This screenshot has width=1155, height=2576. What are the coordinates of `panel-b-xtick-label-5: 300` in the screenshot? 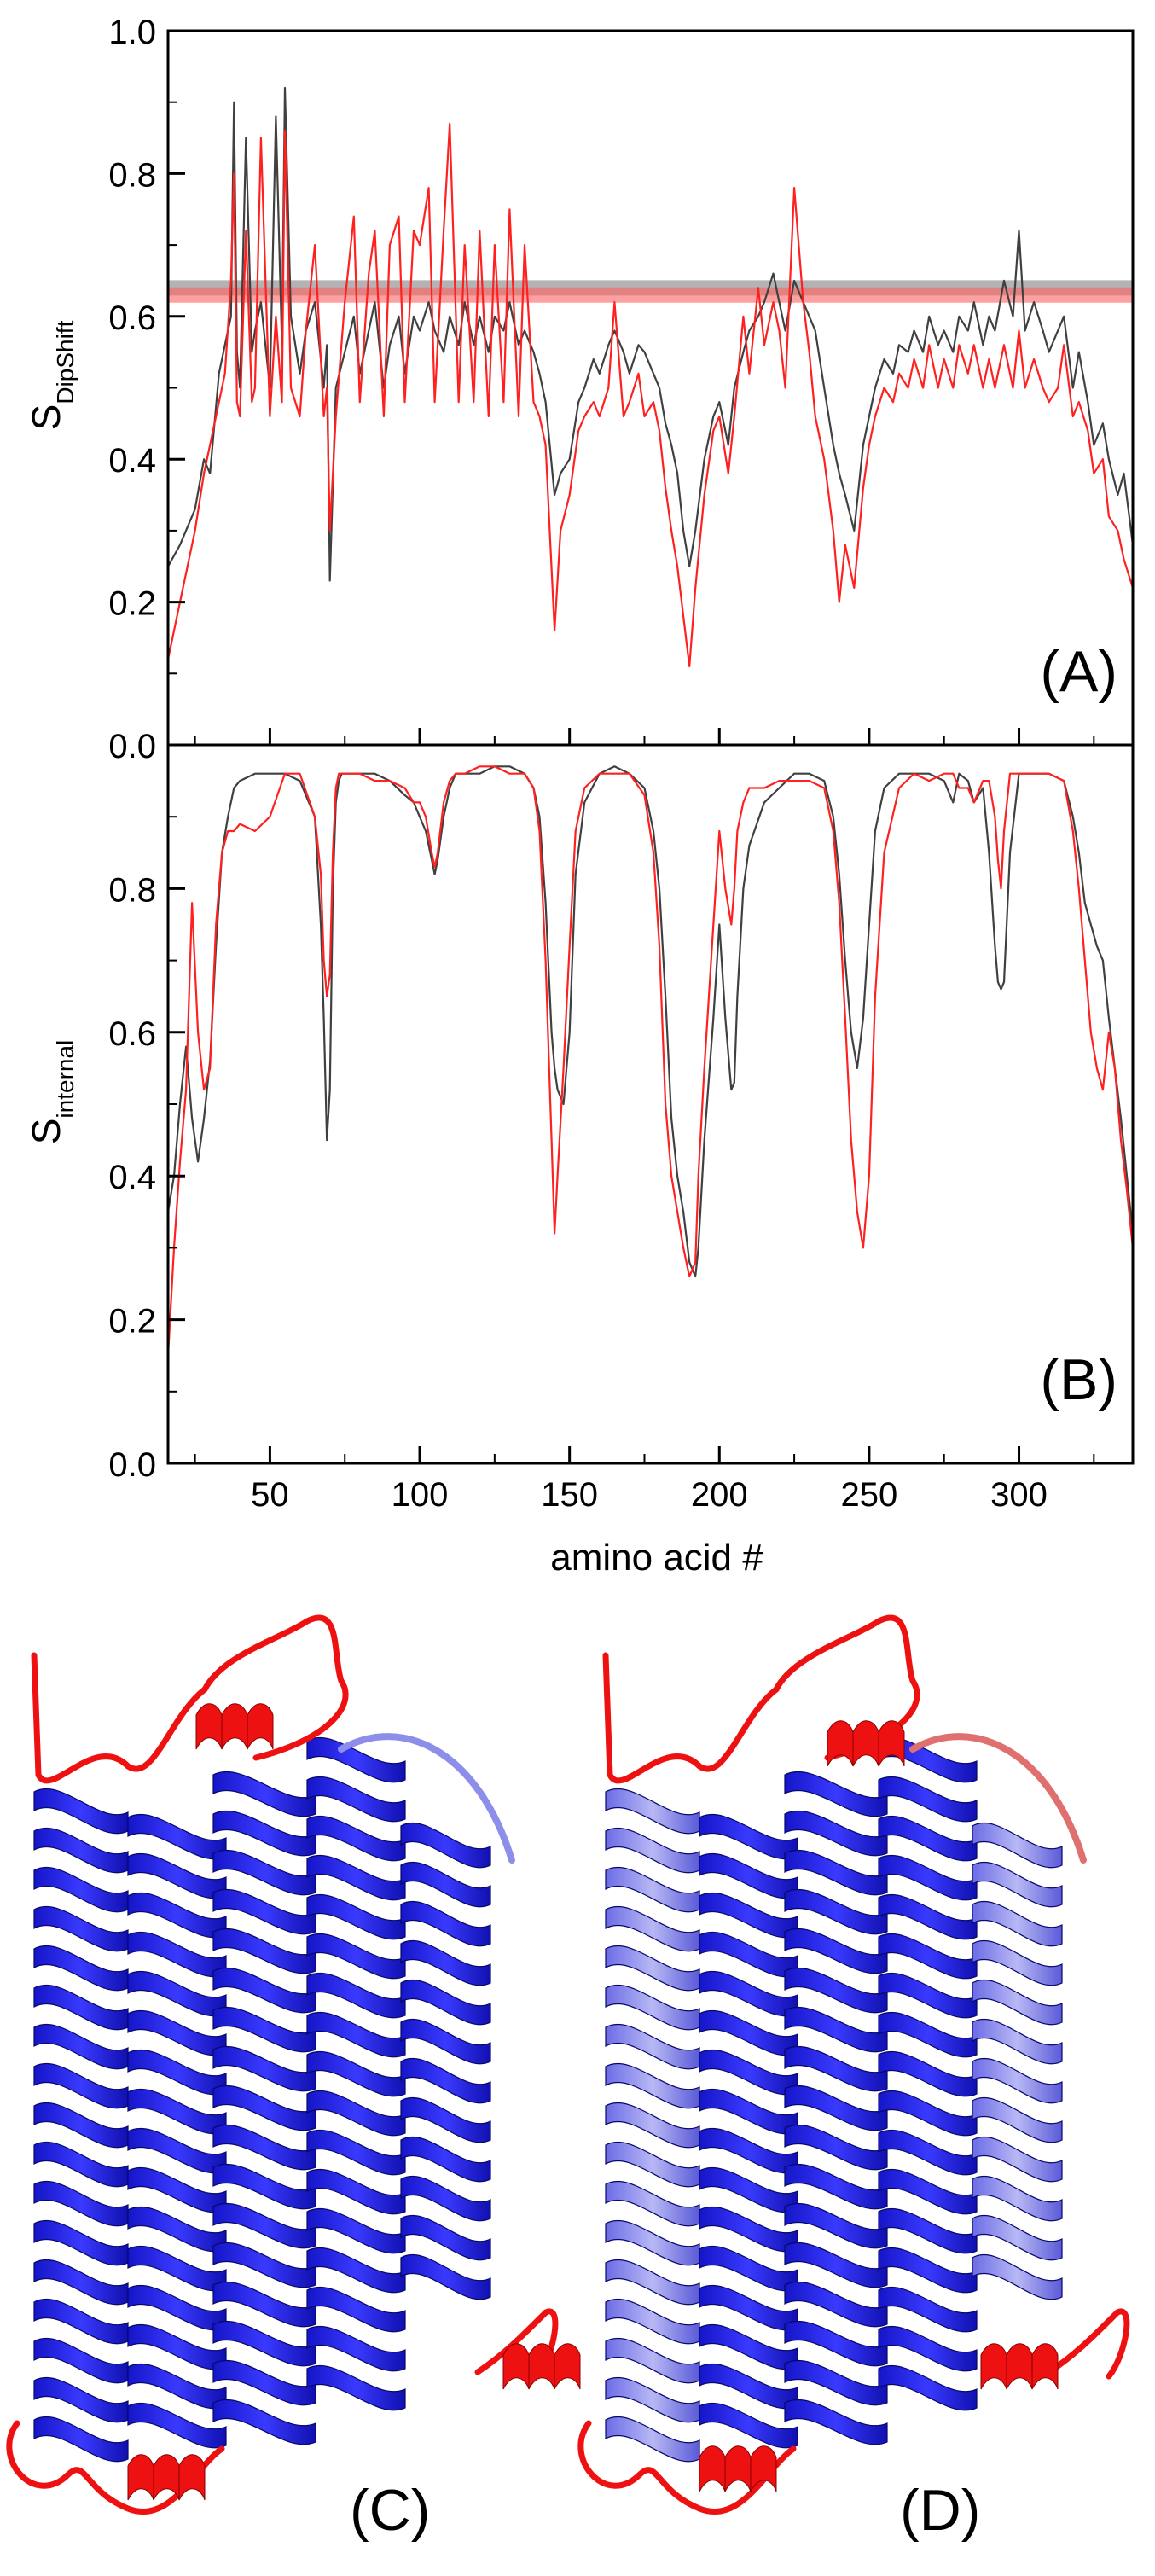 It's located at (1019, 1495).